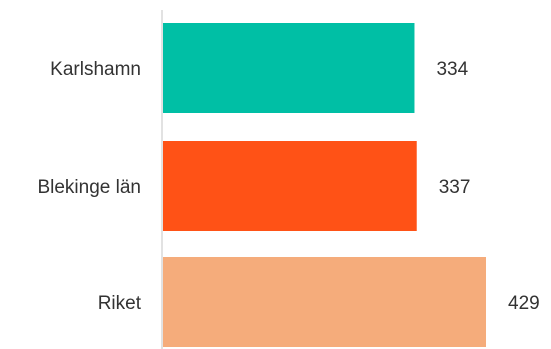  What do you see at coordinates (455, 187) in the screenshot?
I see `value-label-1: 337` at bounding box center [455, 187].